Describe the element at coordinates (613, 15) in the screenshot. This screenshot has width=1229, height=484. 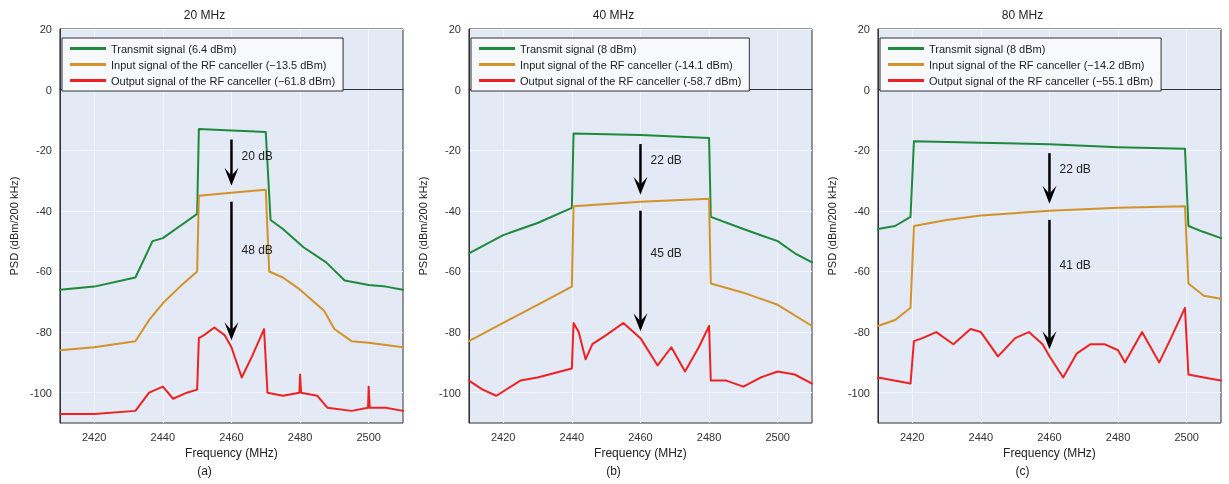
I see `chart-title: 40 MHz` at that location.